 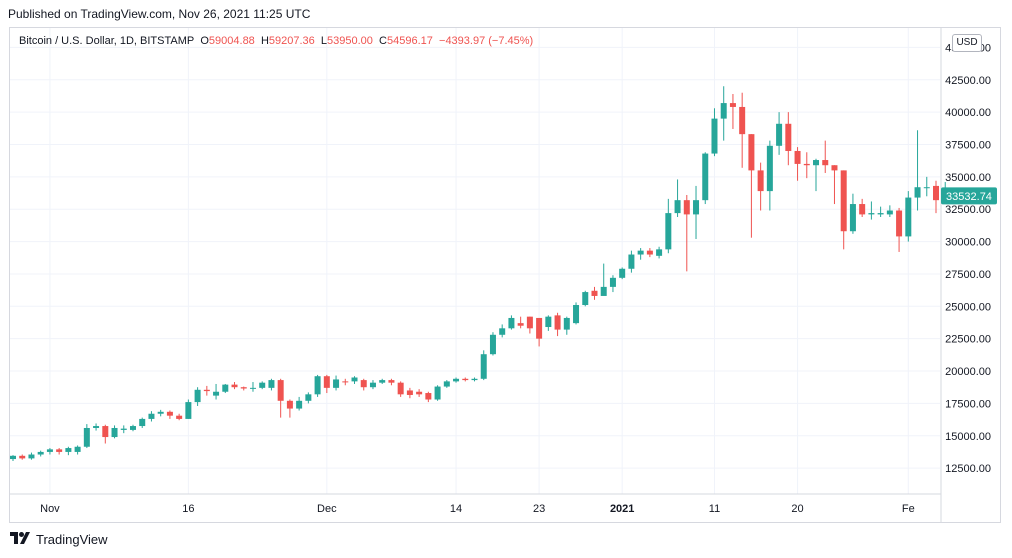 What do you see at coordinates (50, 509) in the screenshot?
I see `x-tick-label: Nov` at bounding box center [50, 509].